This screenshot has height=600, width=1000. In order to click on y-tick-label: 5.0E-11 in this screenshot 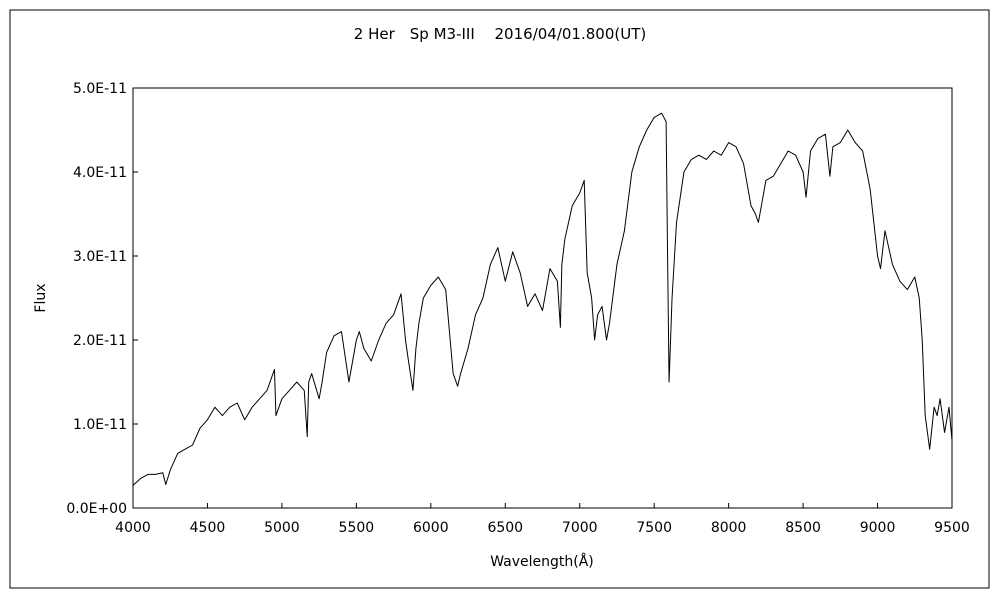, I will do `click(100, 89)`.